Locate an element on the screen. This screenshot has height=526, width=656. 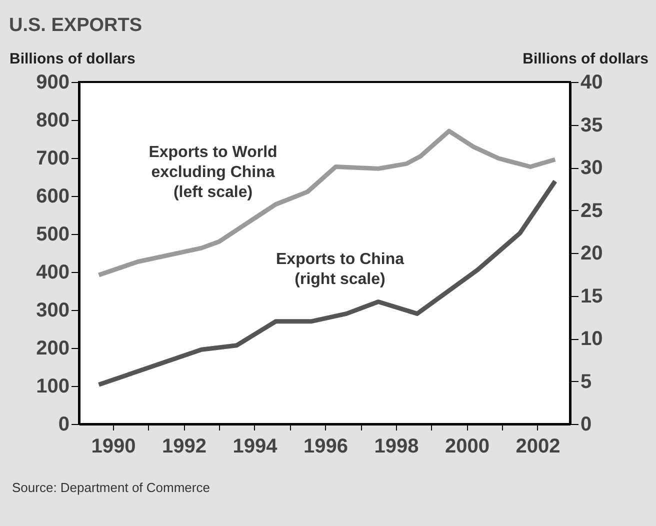
x-tick-label: 1992 is located at coordinates (184, 447).